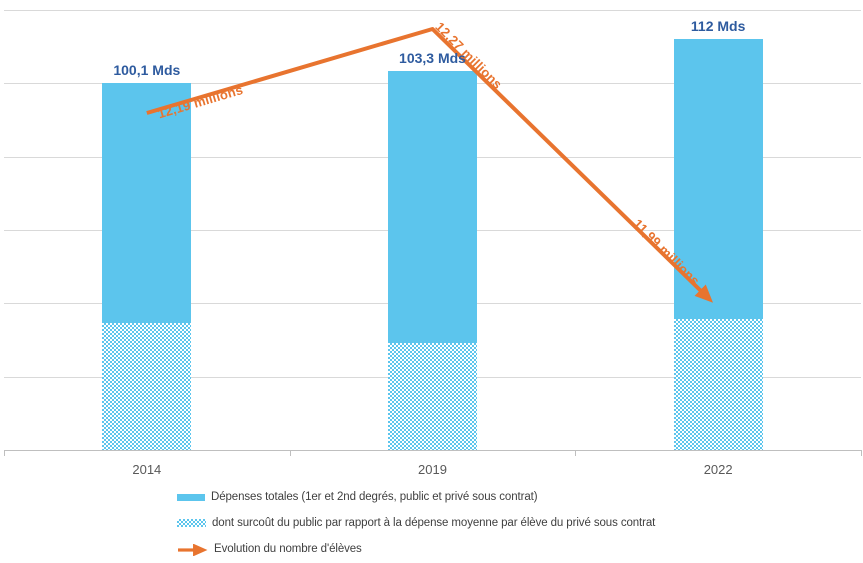  Describe the element at coordinates (147, 386) in the screenshot. I see `bar-surcout-2014` at that location.